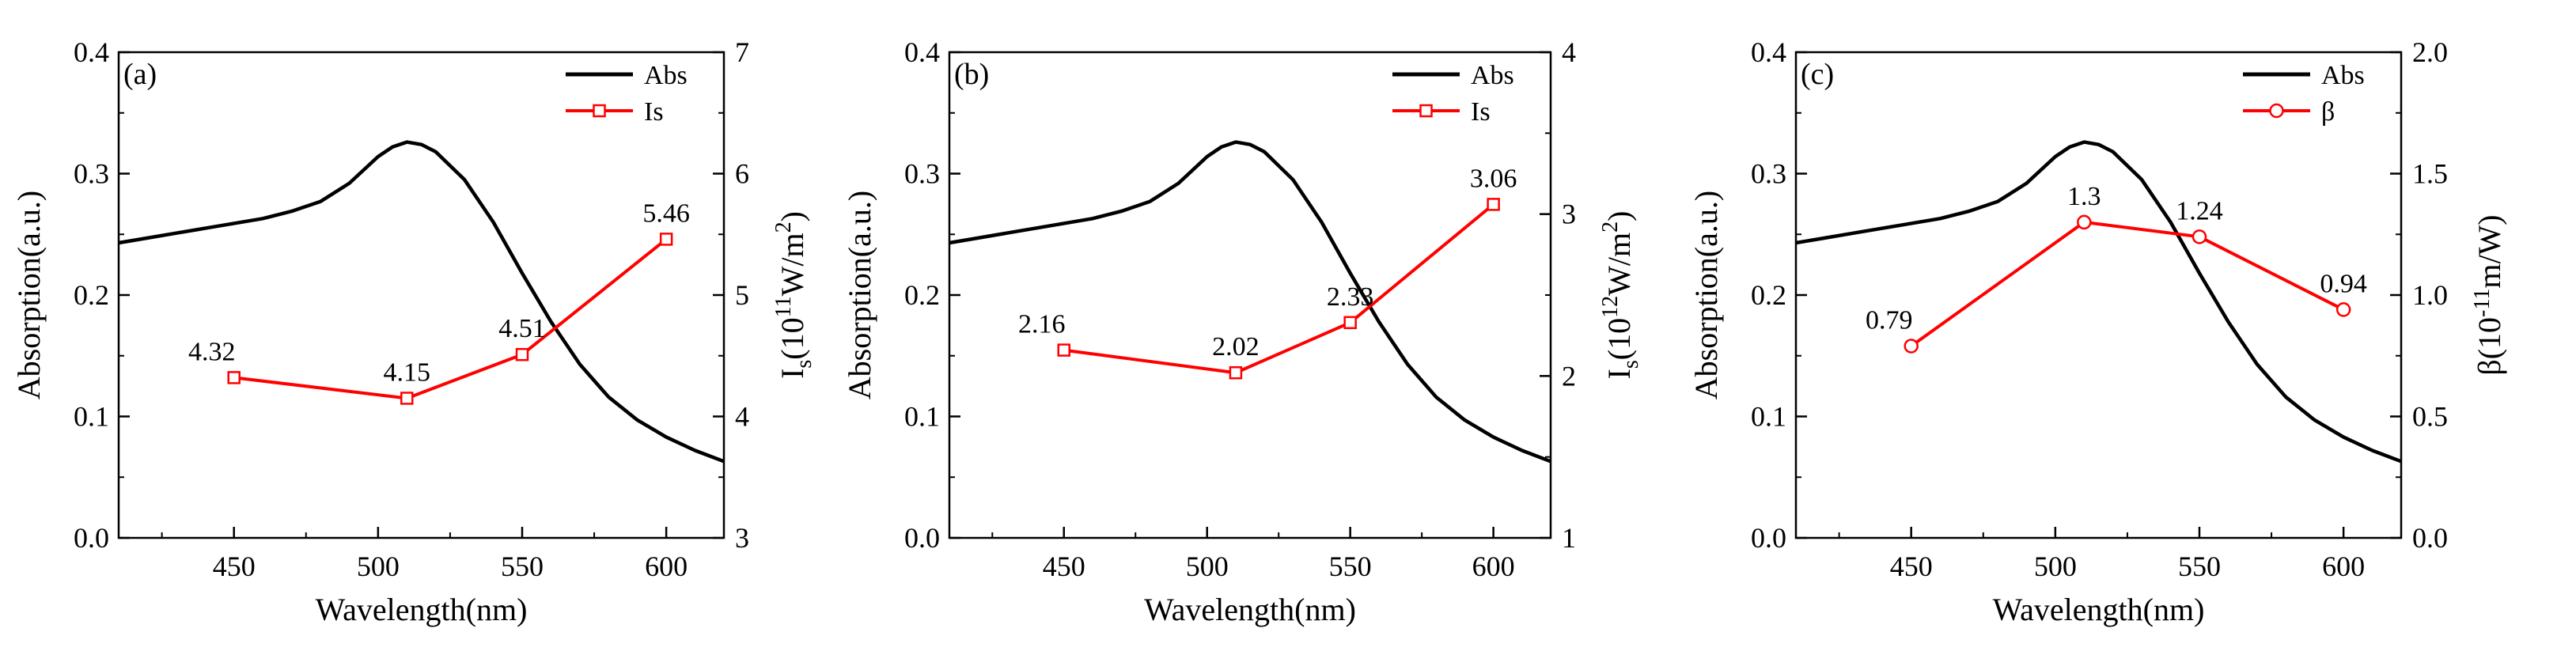  Describe the element at coordinates (742, 295) in the screenshot. I see `y-right-tick-label: 5` at that location.